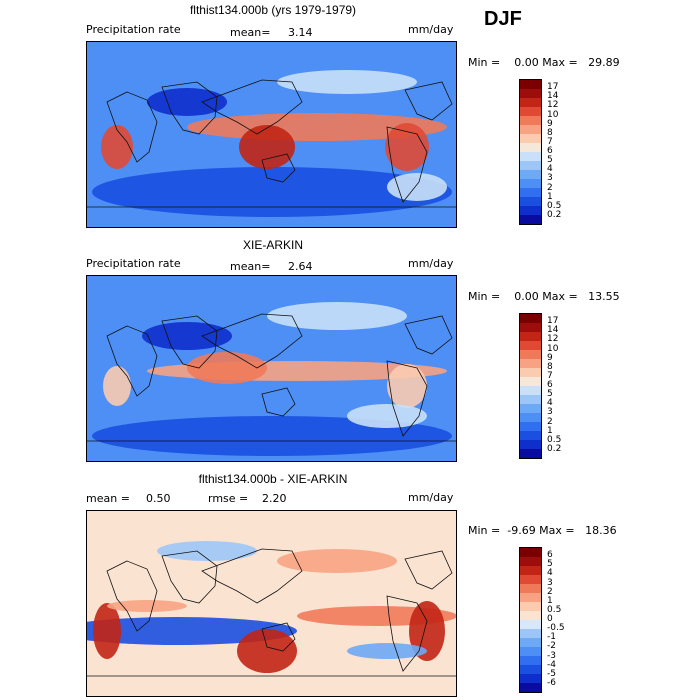 The height and width of the screenshot is (700, 700). Describe the element at coordinates (228, 498) in the screenshot. I see `rmse-label: rmse =` at that location.